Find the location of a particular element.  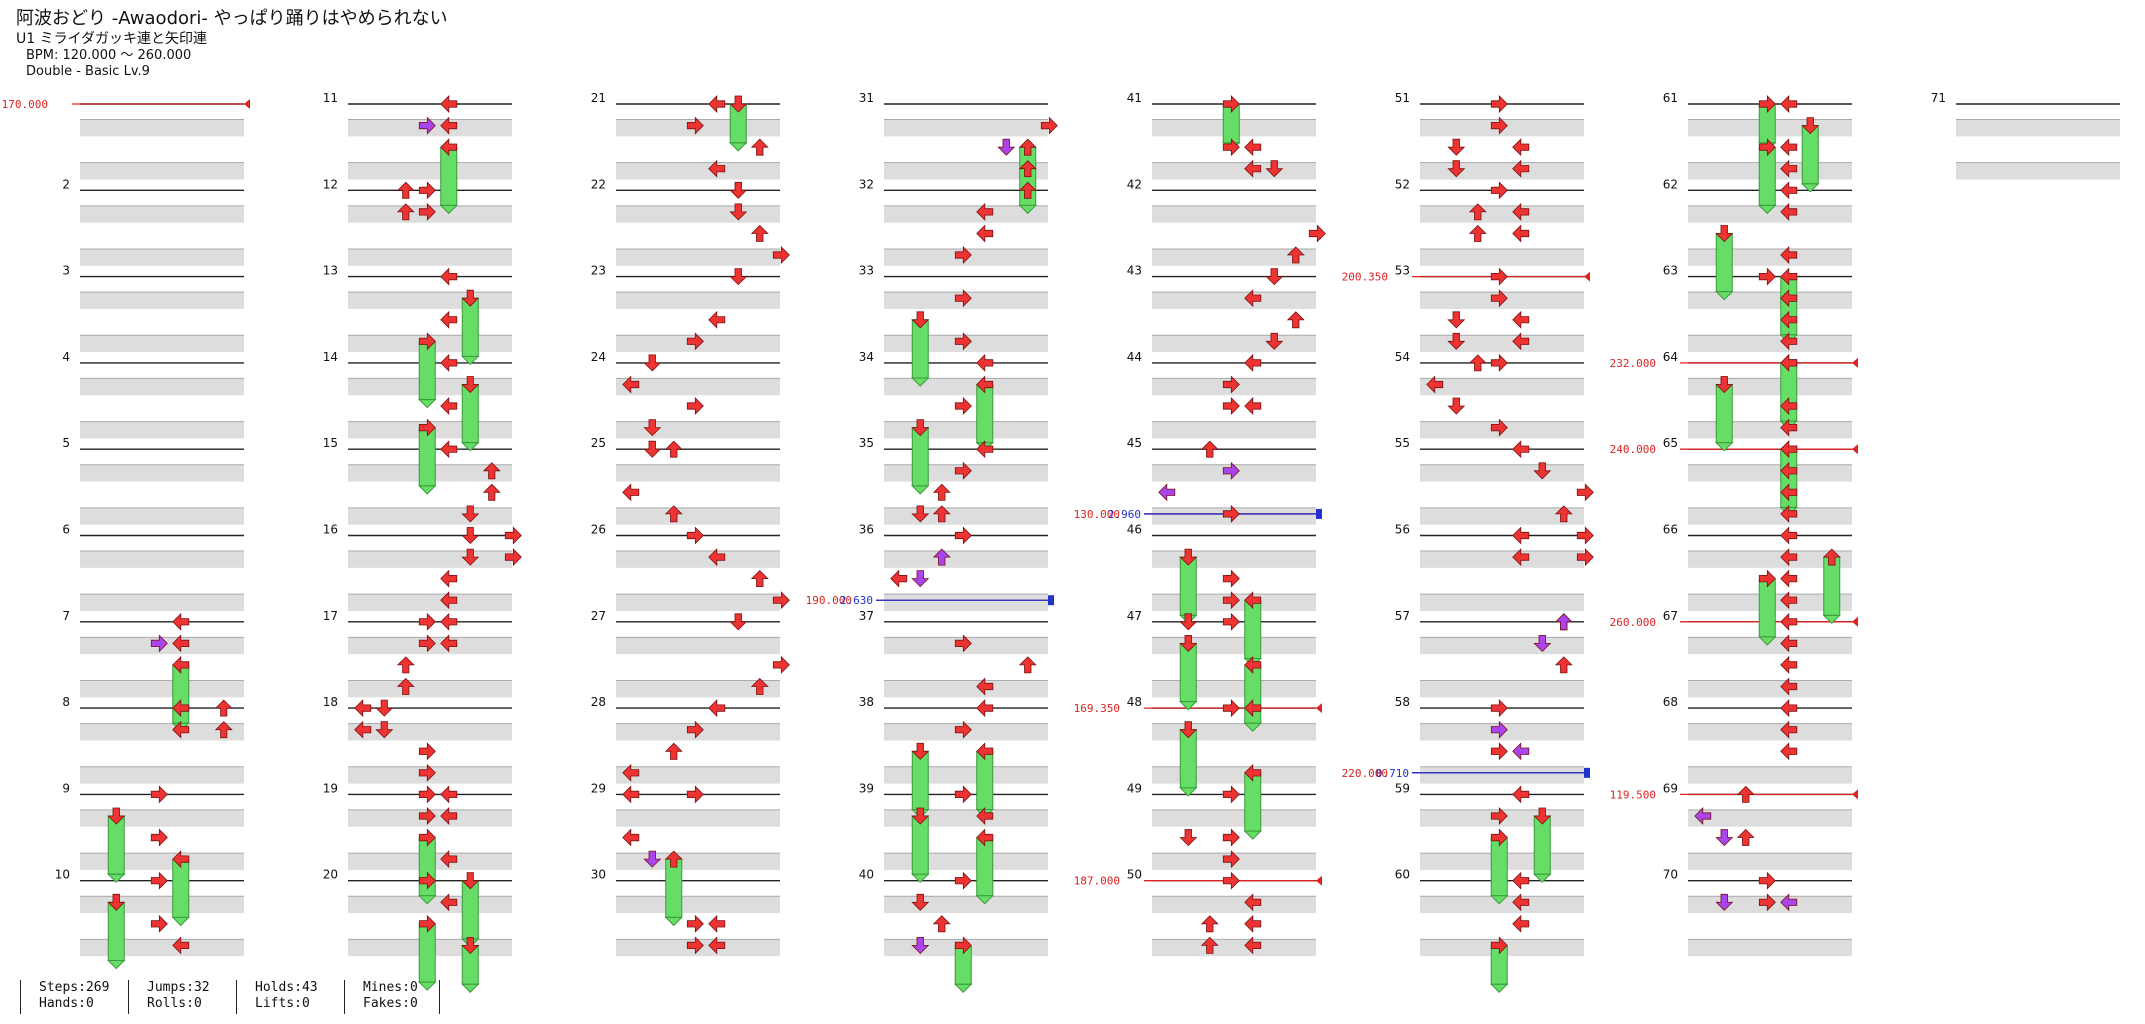

measure-number: 16 is located at coordinates (330, 530).